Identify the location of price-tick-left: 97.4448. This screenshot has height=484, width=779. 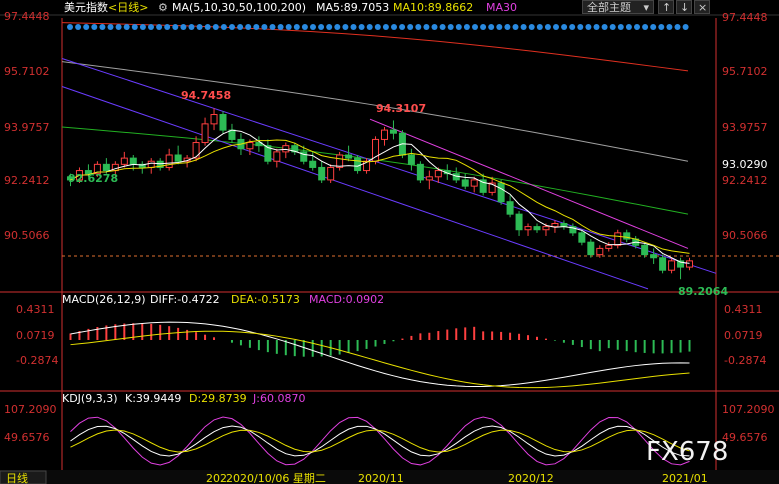
(27, 16).